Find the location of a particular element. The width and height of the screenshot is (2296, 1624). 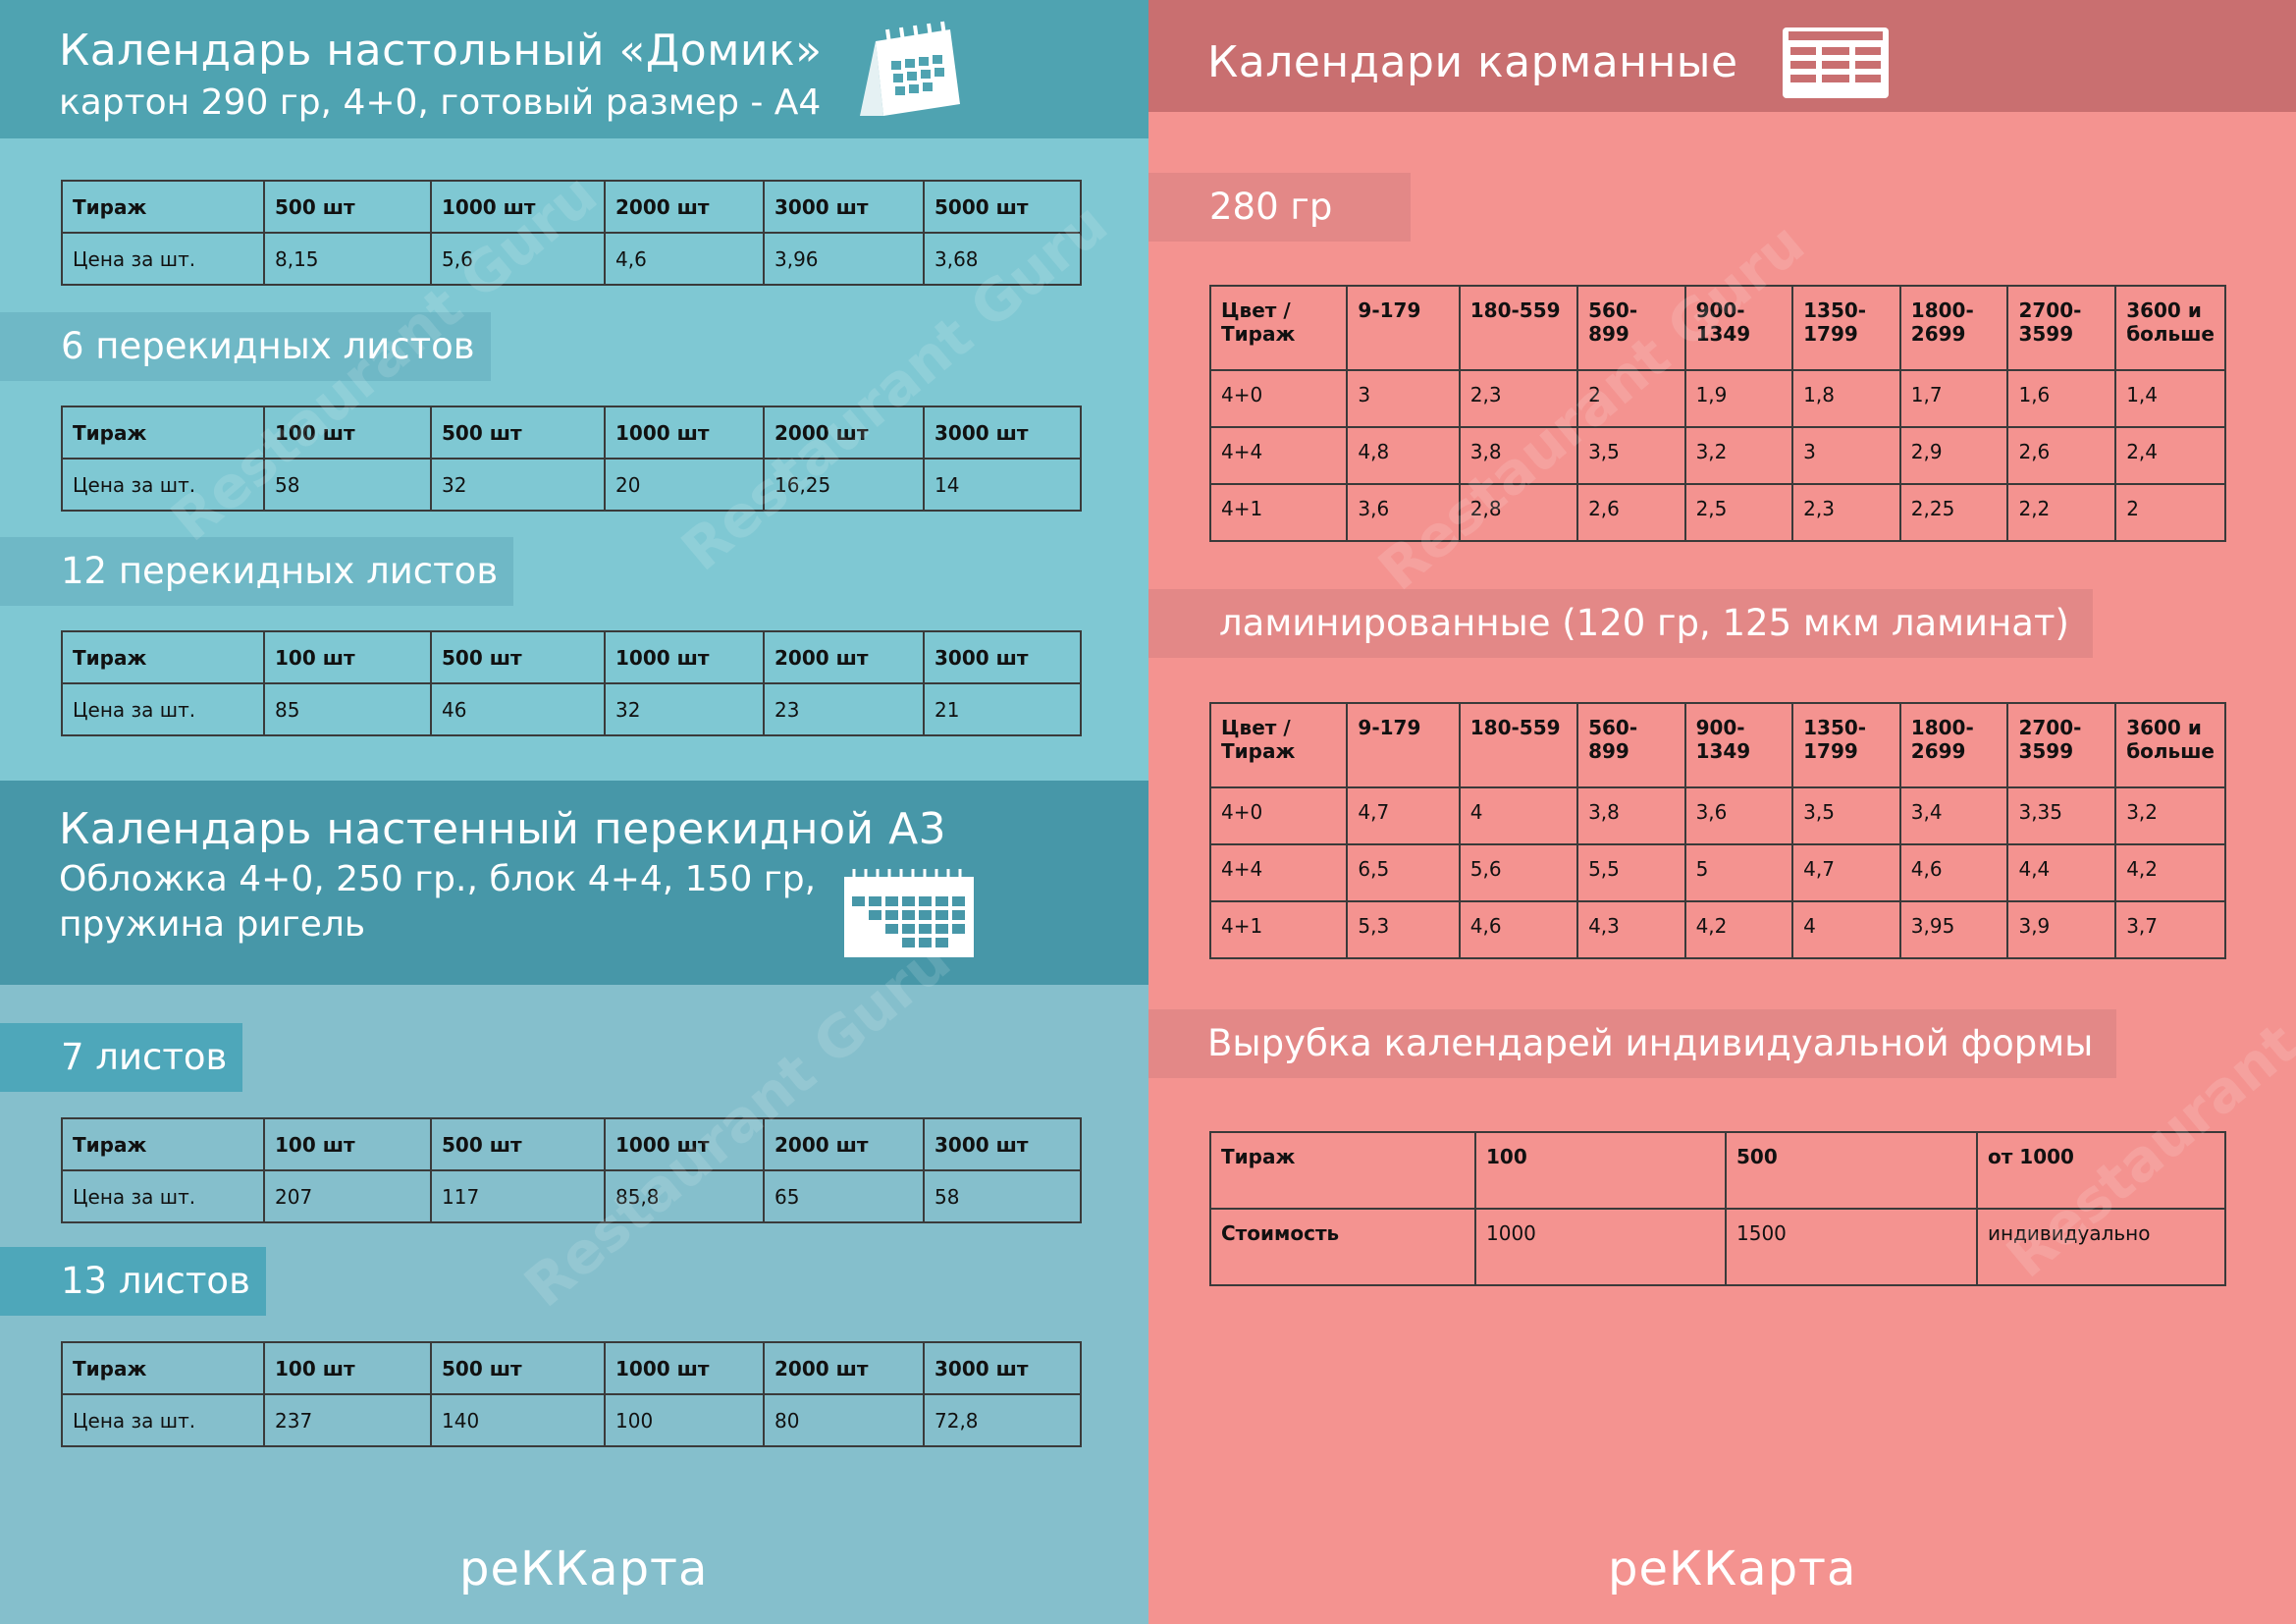

table-header-row: Тираж 100 500 от 1000 is located at coordinates (1717, 1170).